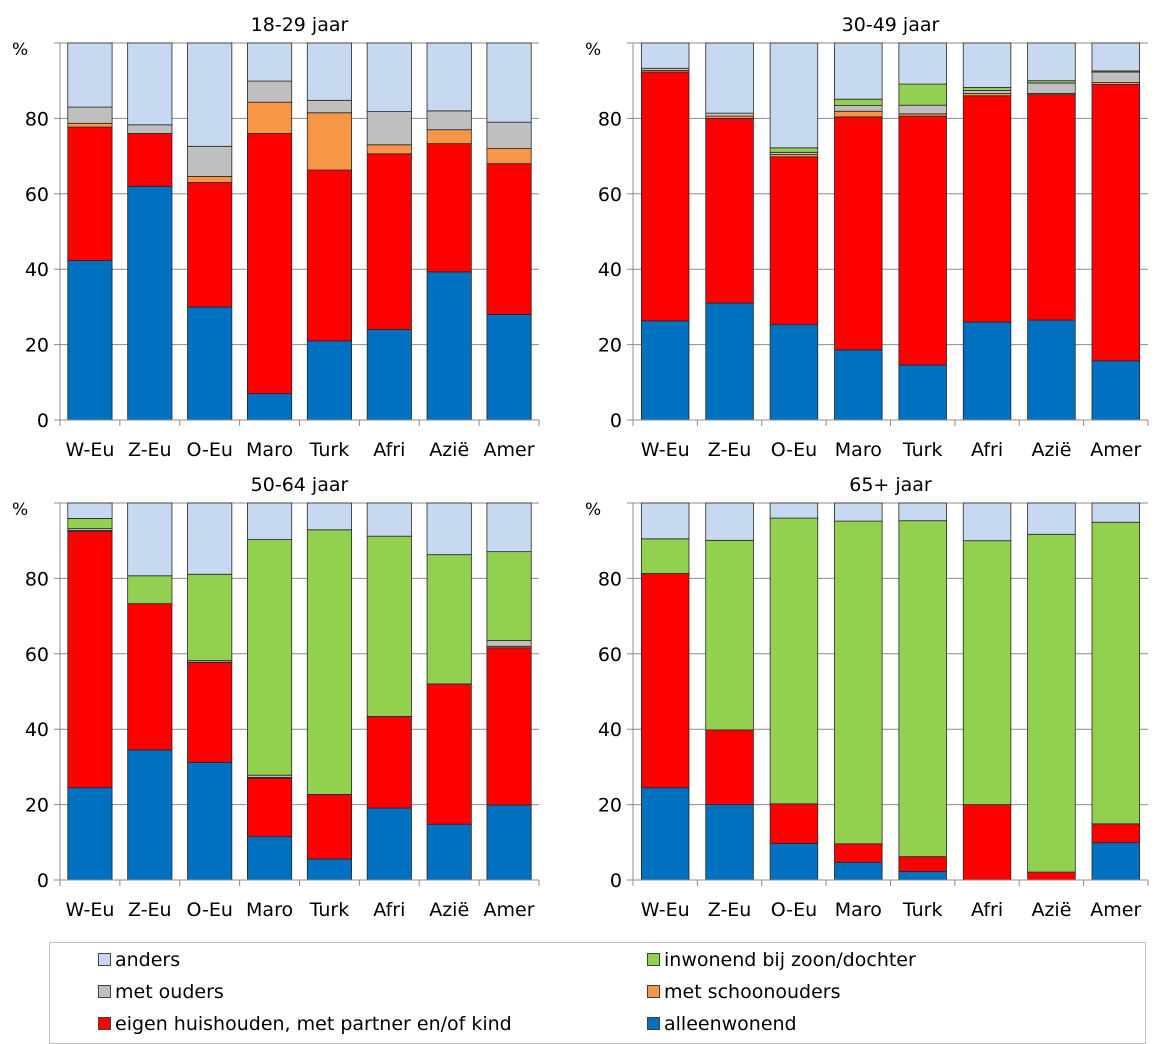 This screenshot has width=1155, height=1044. I want to click on y-tick-label: 0, so click(616, 421).